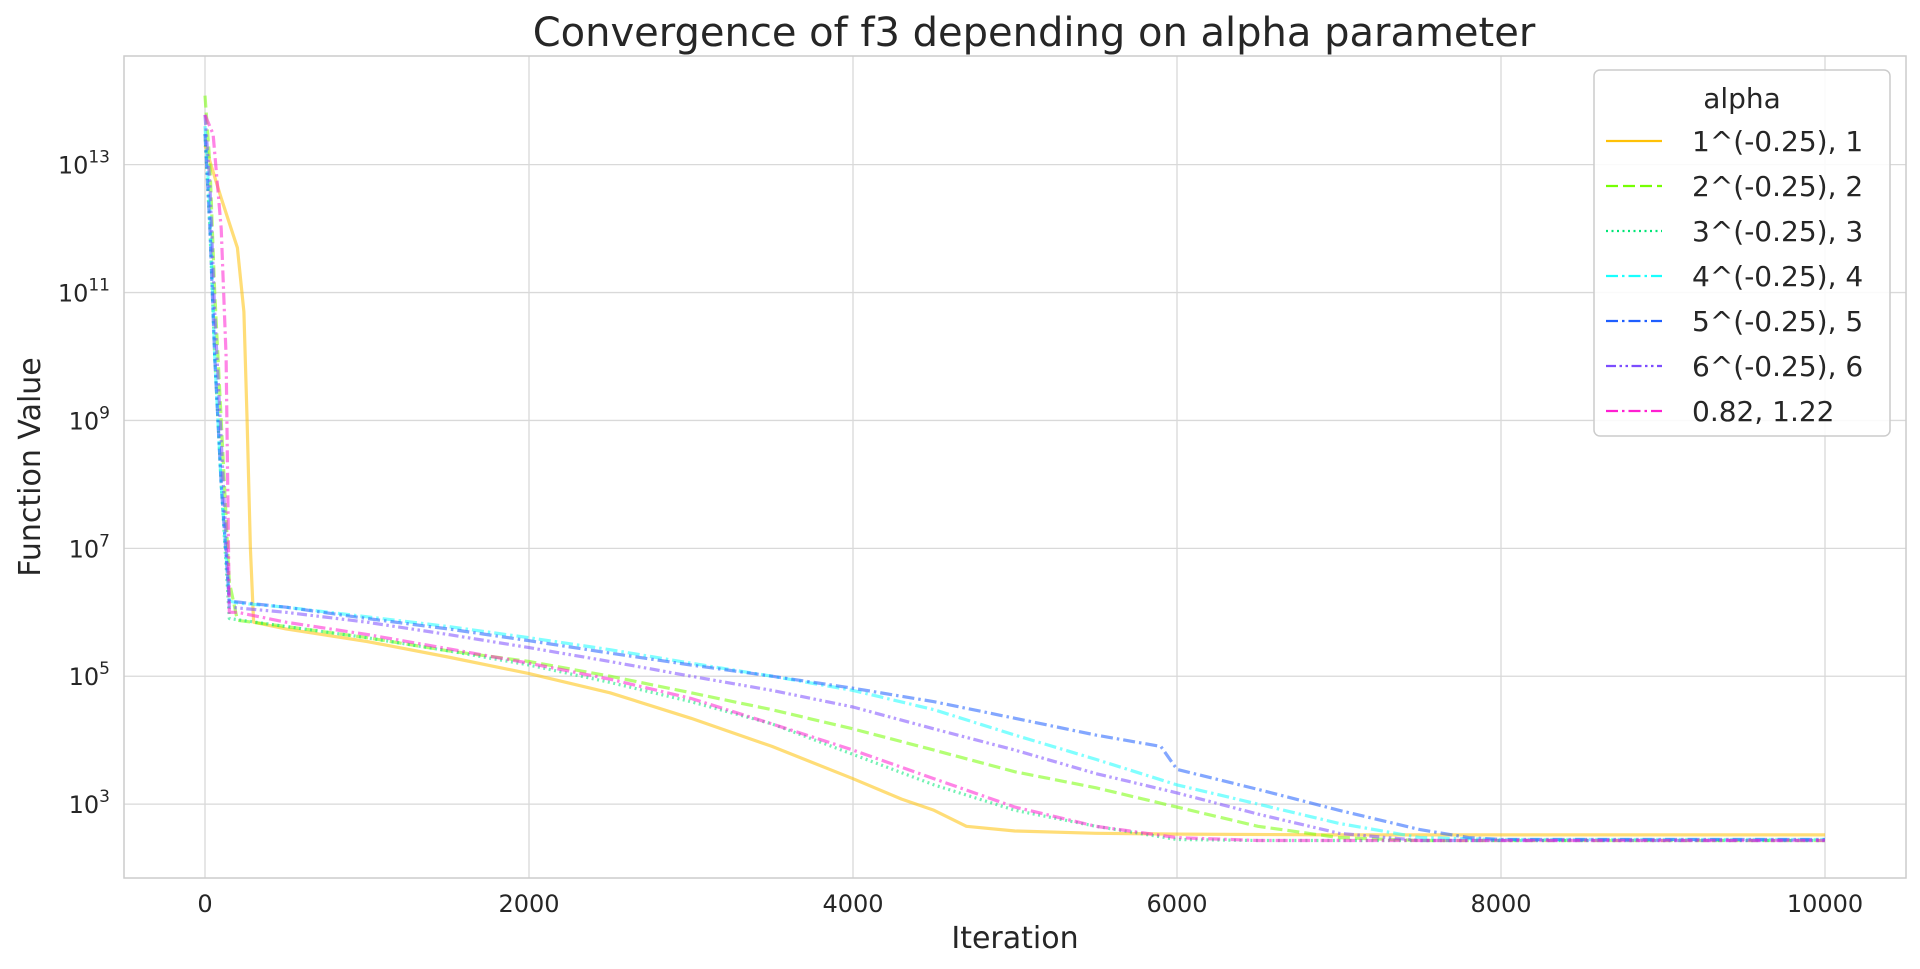 This screenshot has width=1920, height=969. Describe the element at coordinates (1777, 186) in the screenshot. I see `legend-label-2: 2^(-0.25), 2` at that location.